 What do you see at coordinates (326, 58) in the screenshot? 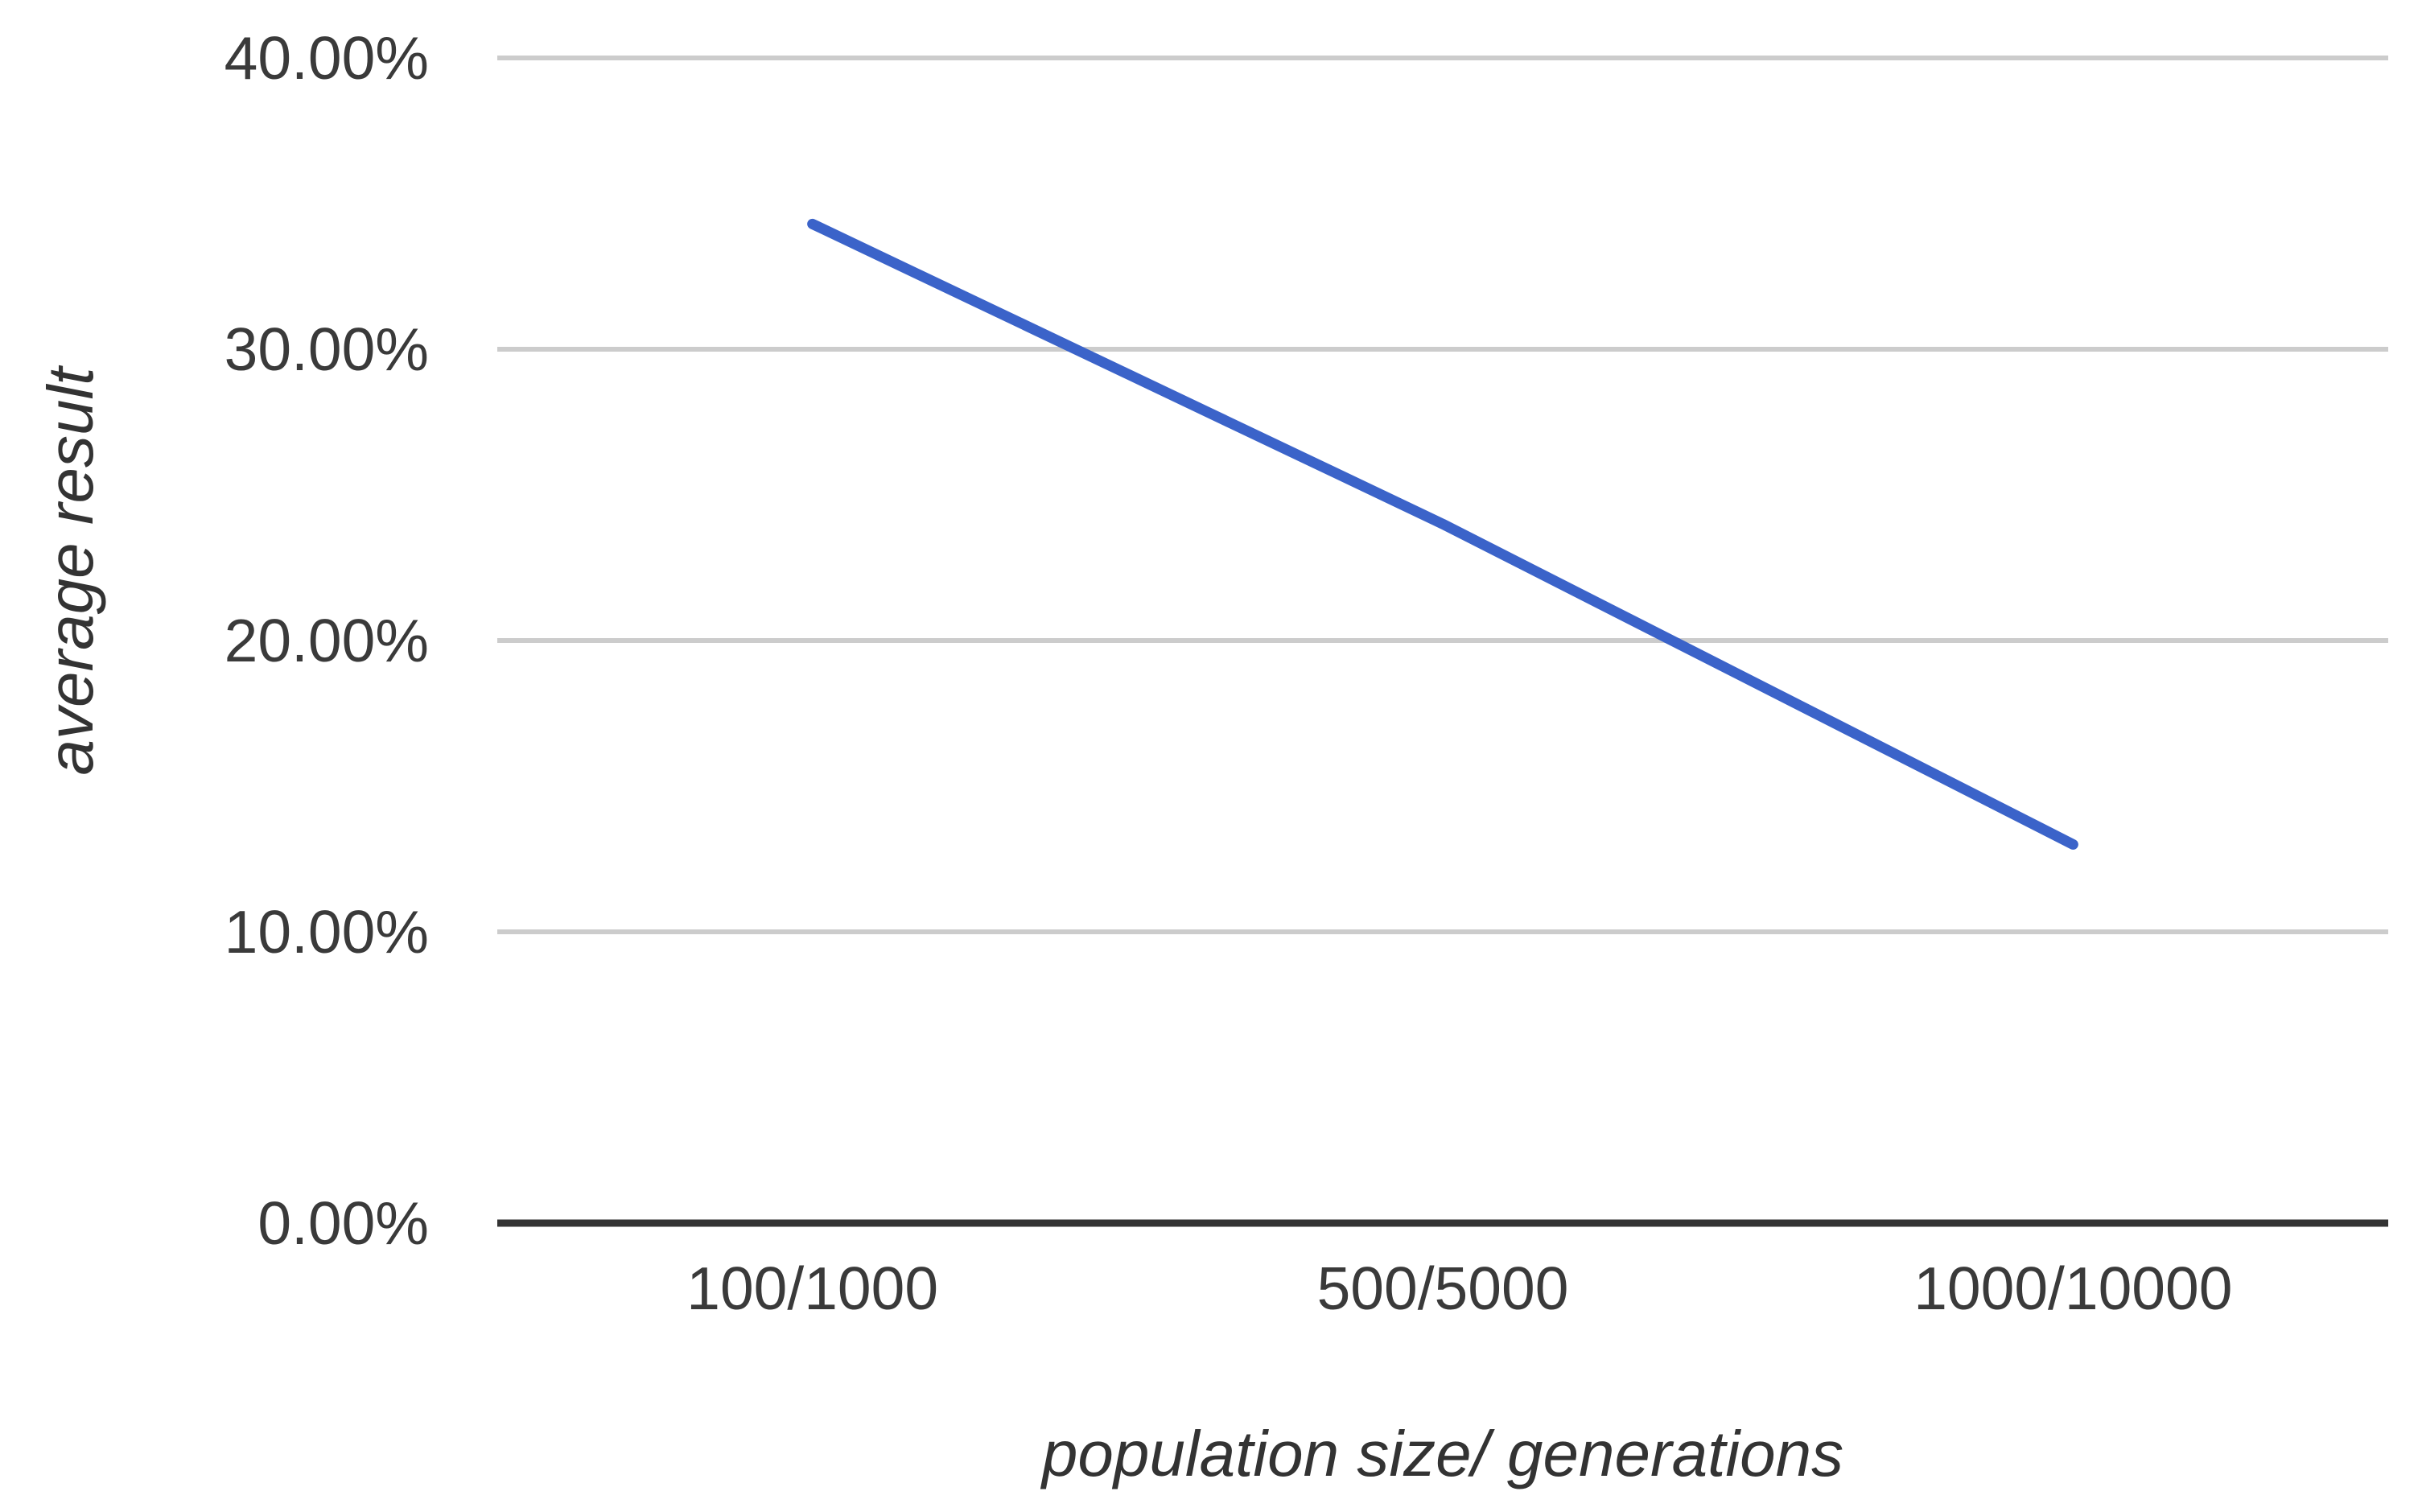
I see `y-tick-label: 40.00%` at bounding box center [326, 58].